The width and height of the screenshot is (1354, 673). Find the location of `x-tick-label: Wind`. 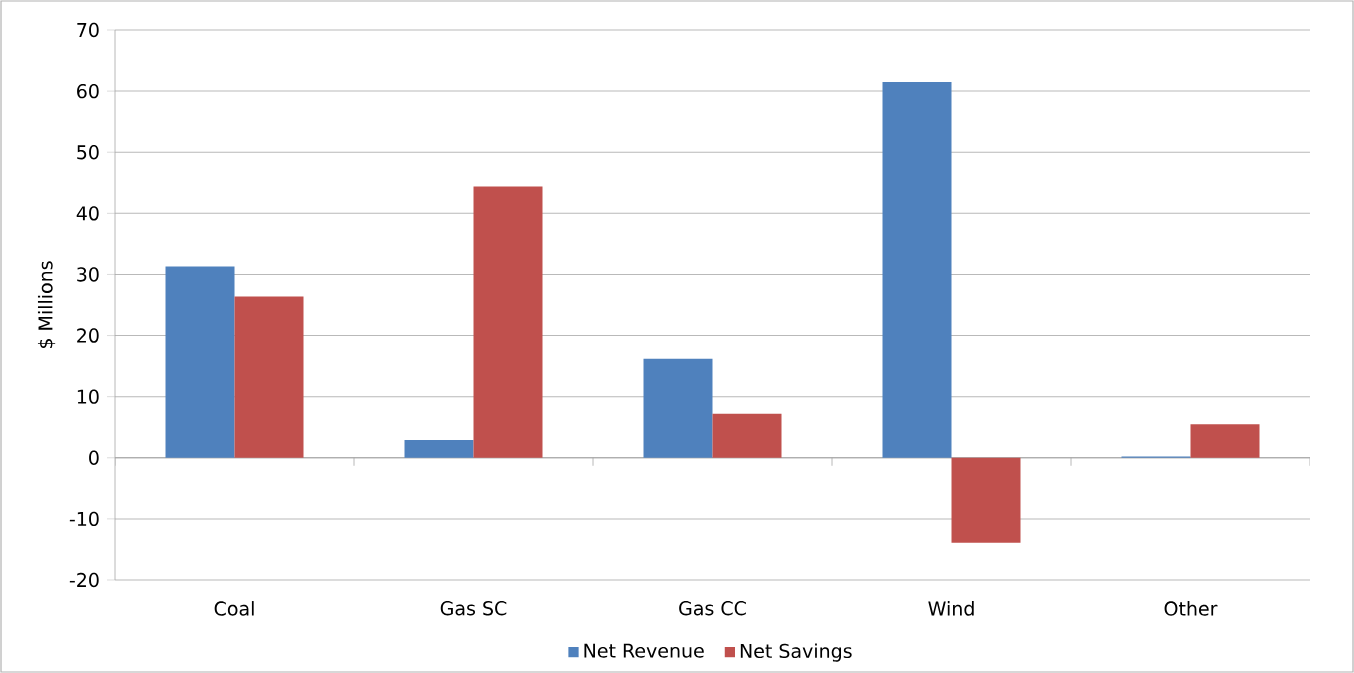

x-tick-label: Wind is located at coordinates (951, 608).